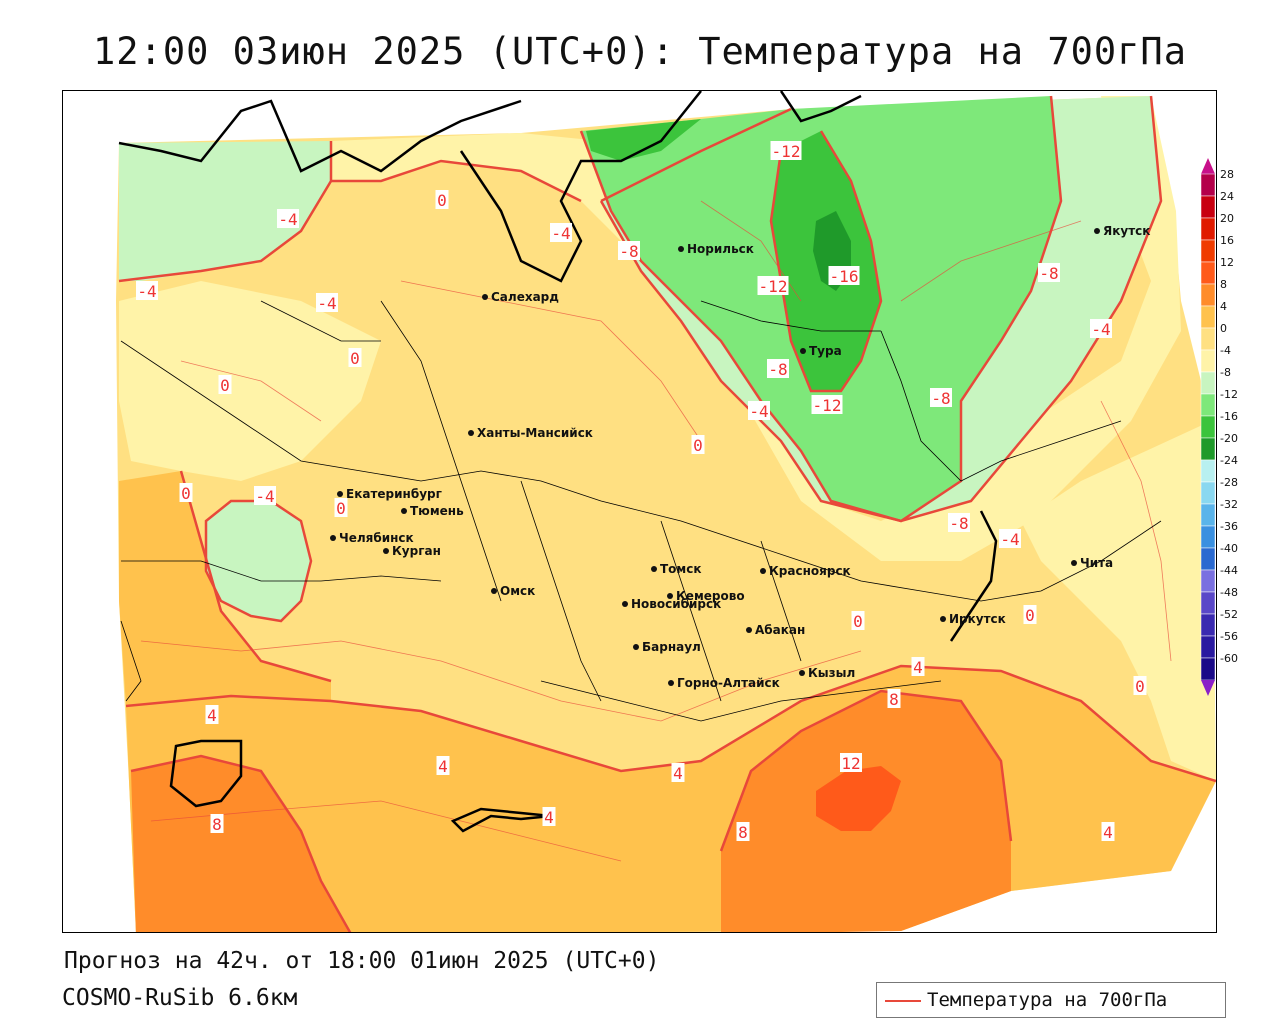 This screenshot has width=1280, height=1024. I want to click on scale-bottom-arrow, so click(1208, 688).